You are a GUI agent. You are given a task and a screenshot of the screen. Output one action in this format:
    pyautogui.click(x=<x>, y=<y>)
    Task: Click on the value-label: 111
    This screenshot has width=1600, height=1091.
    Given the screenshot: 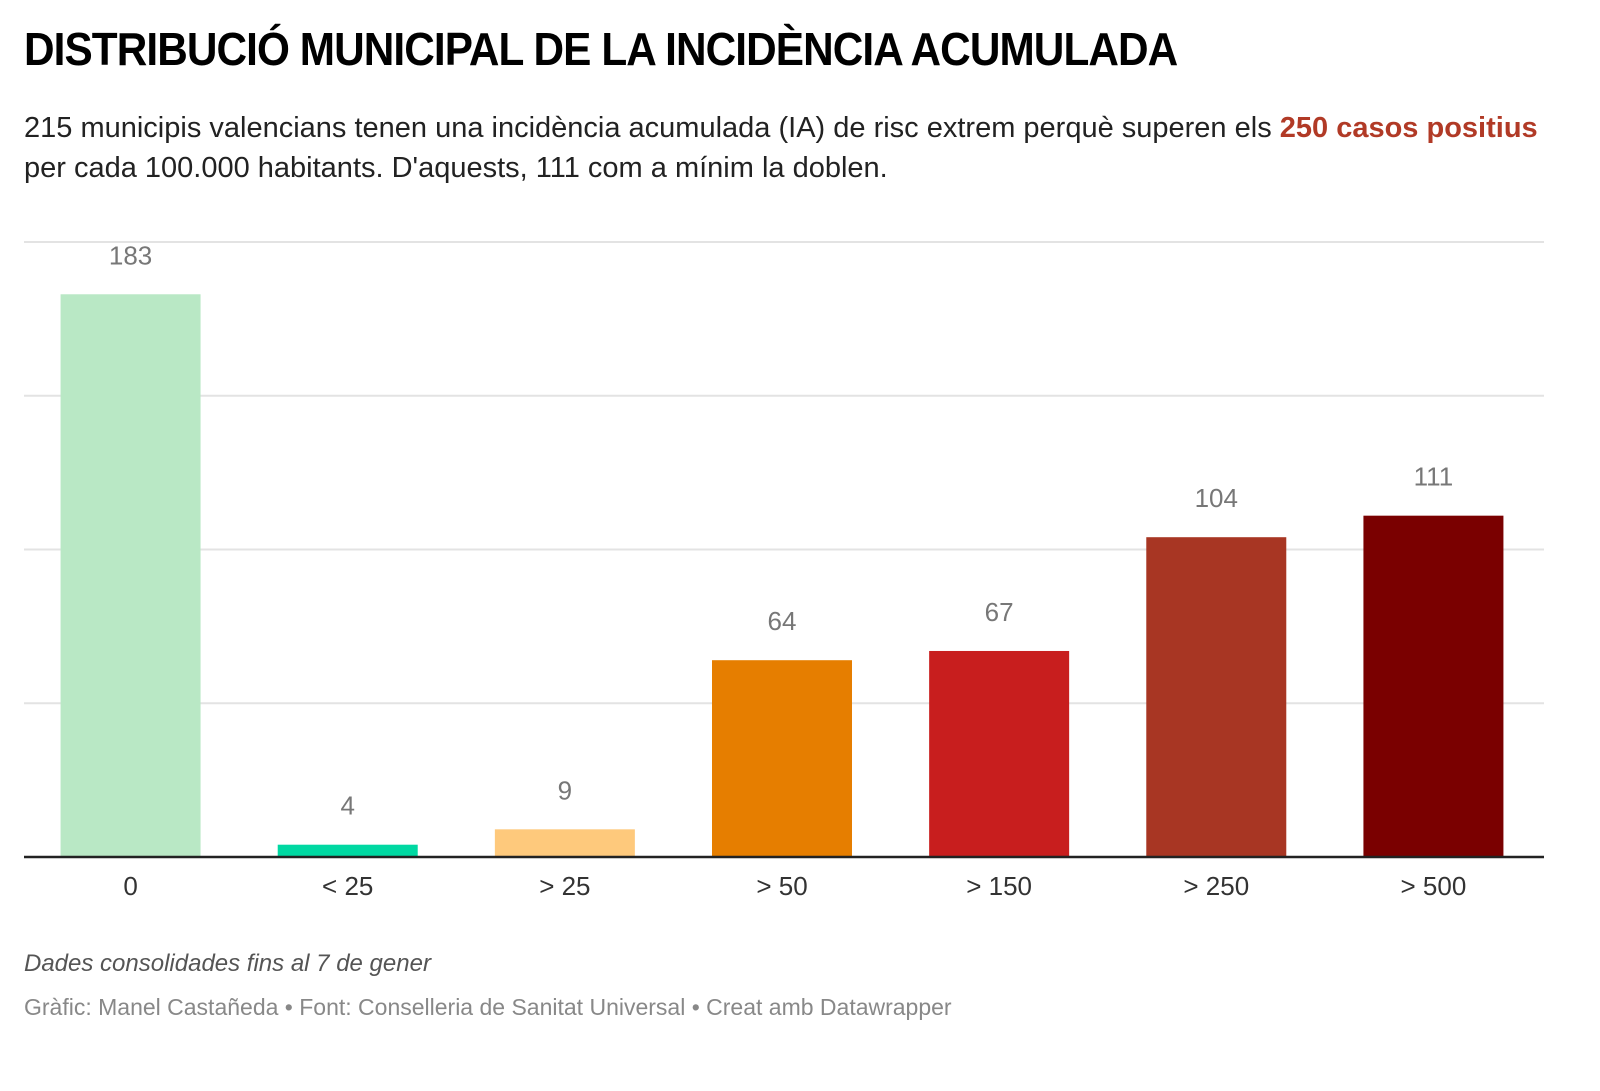 What is the action you would take?
    pyautogui.click(x=1434, y=477)
    